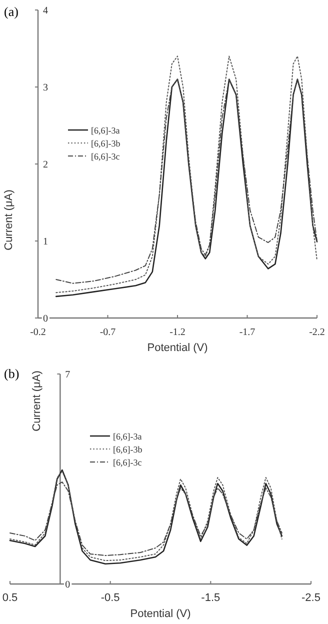 This screenshot has width=328, height=624. What do you see at coordinates (108, 332) in the screenshot?
I see `x-tick-label: -0.7` at bounding box center [108, 332].